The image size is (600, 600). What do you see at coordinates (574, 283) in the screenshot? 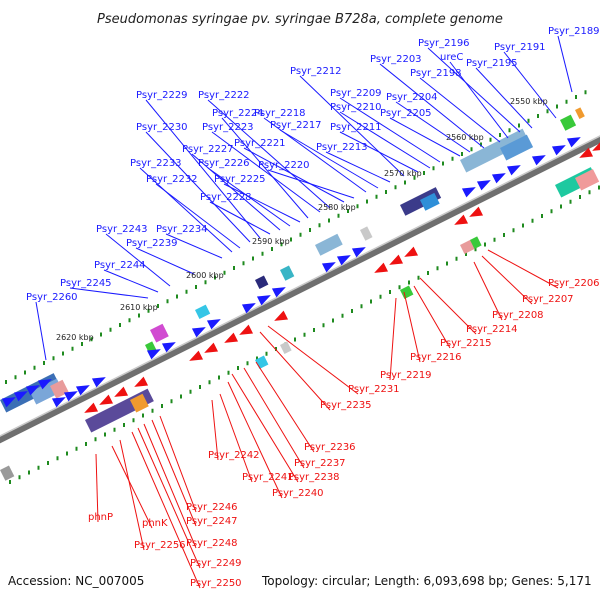
I see `reverse-gene-label: Psyr_2206` at bounding box center [574, 283].